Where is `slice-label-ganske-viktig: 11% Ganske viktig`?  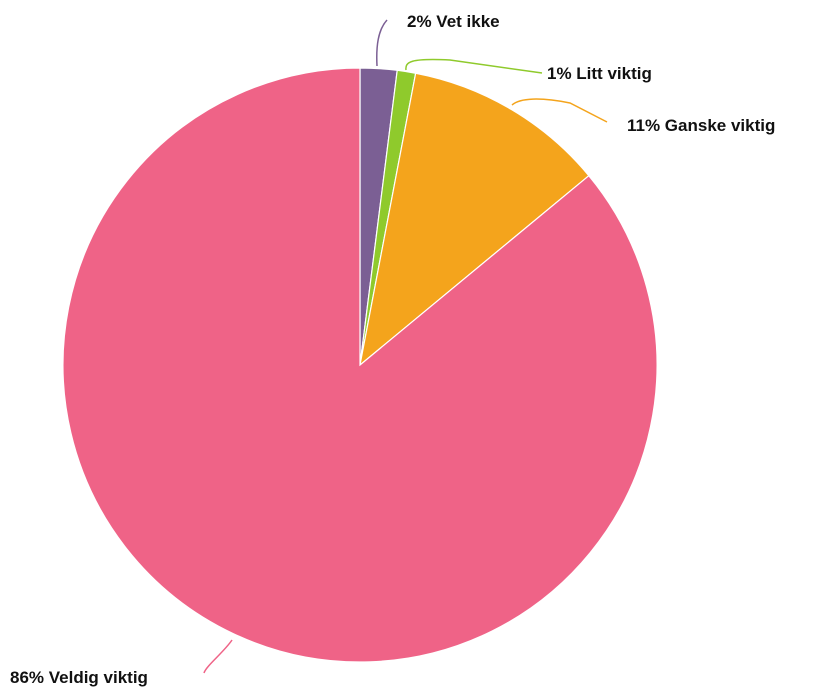
slice-label-ganske-viktig: 11% Ganske viktig is located at coordinates (701, 125).